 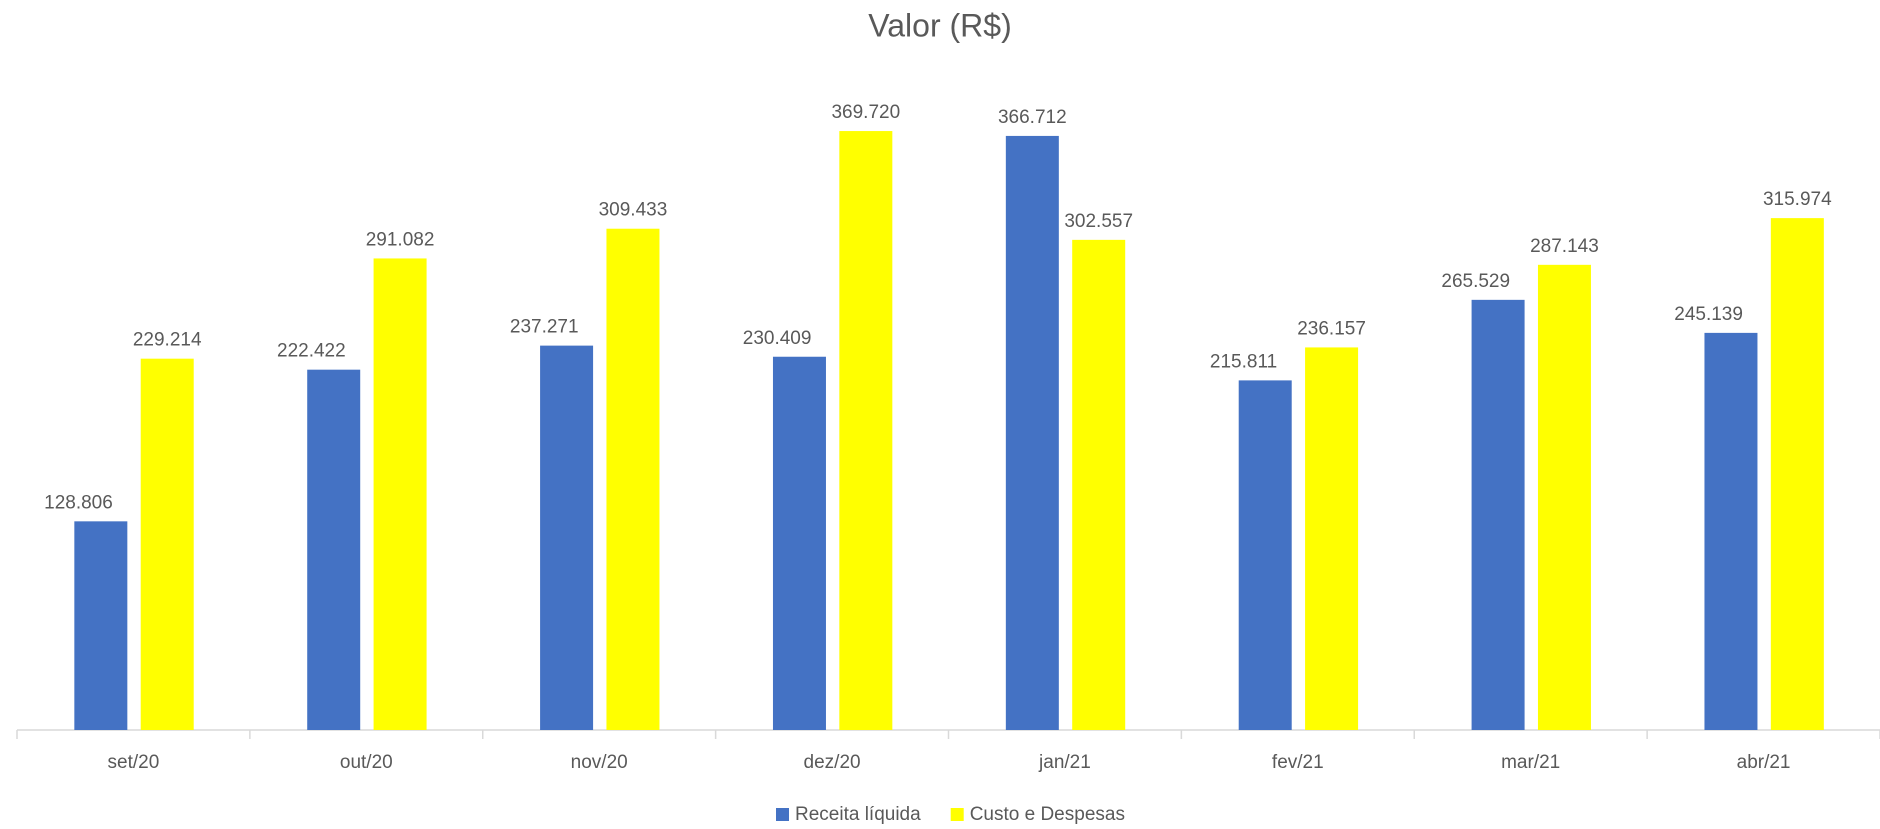 I want to click on x-tick-label: nov/20, so click(x=599, y=762).